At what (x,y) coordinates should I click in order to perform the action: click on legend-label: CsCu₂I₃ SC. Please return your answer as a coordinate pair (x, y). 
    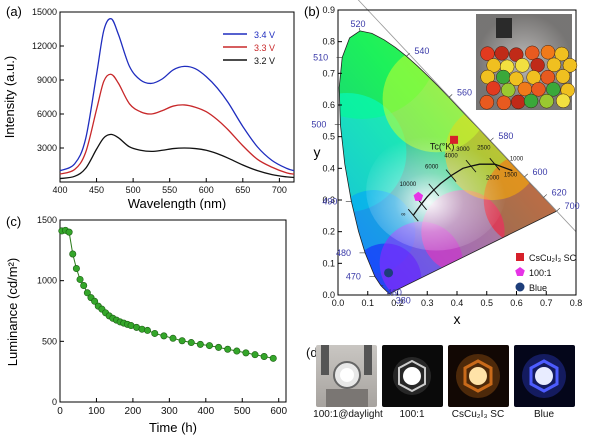
    Looking at the image, I should click on (553, 258).